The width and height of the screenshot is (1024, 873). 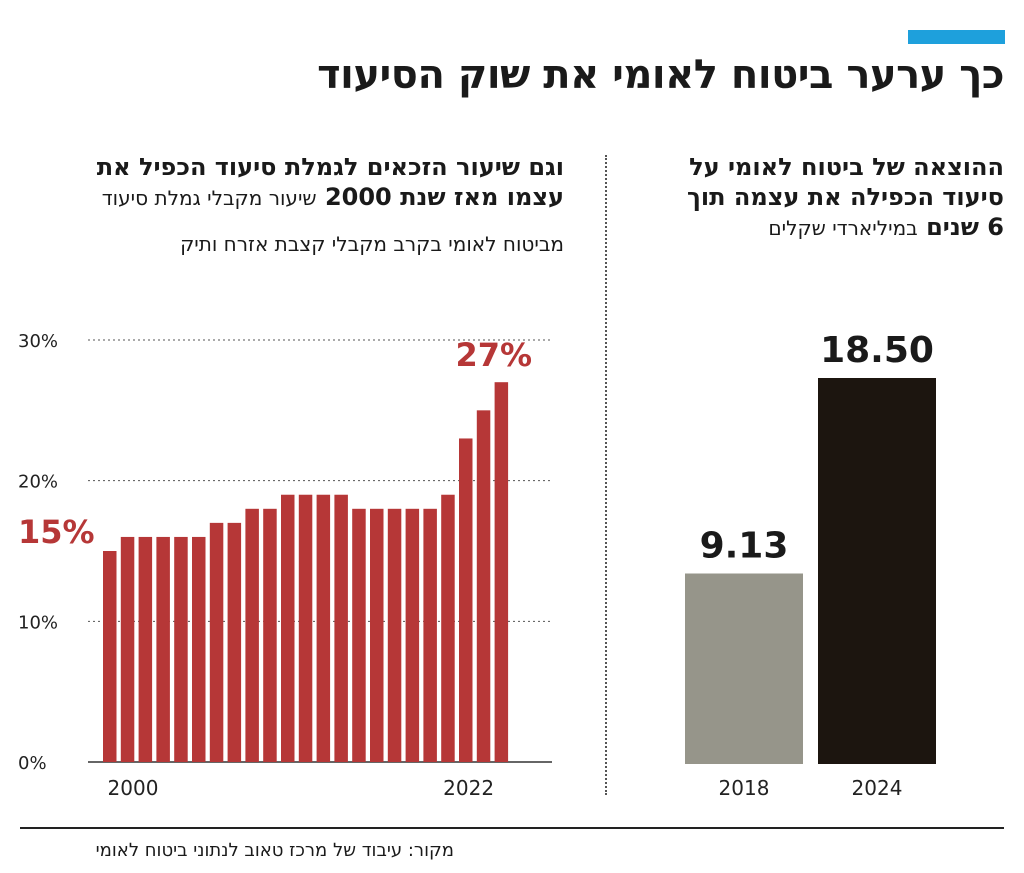 I want to click on left-heading-line1: וגם שיעור הזכאים לגמלת סיעוד הכפיל את, so click(x=330, y=167).